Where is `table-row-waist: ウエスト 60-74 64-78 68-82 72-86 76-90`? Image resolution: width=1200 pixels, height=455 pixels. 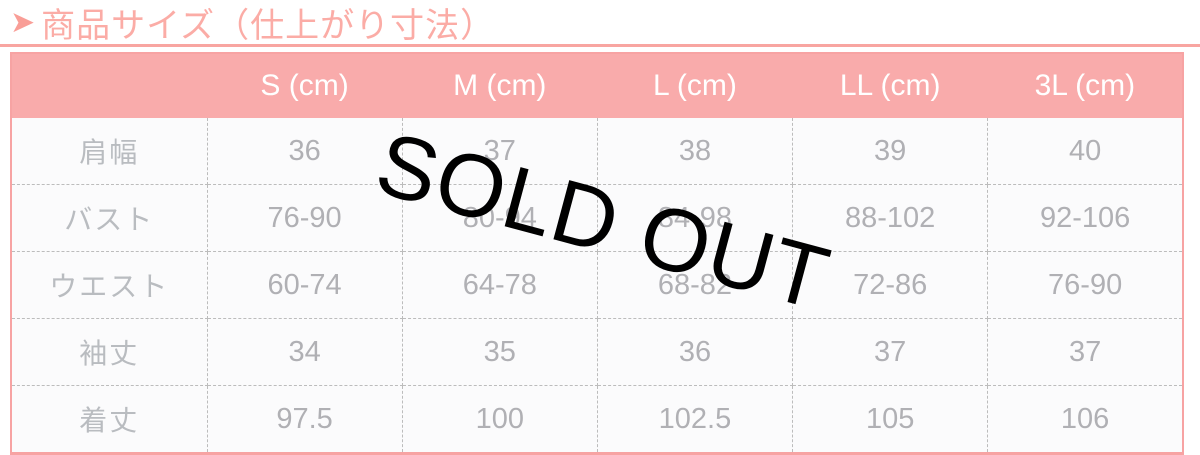
table-row-waist: ウエスト 60-74 64-78 68-82 72-86 76-90 is located at coordinates (597, 285).